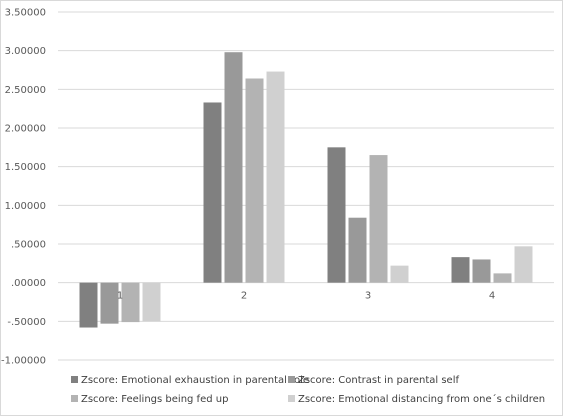 This screenshot has width=563, height=417. Describe the element at coordinates (28, 245) in the screenshot. I see `y-tick-label: .50000` at that location.